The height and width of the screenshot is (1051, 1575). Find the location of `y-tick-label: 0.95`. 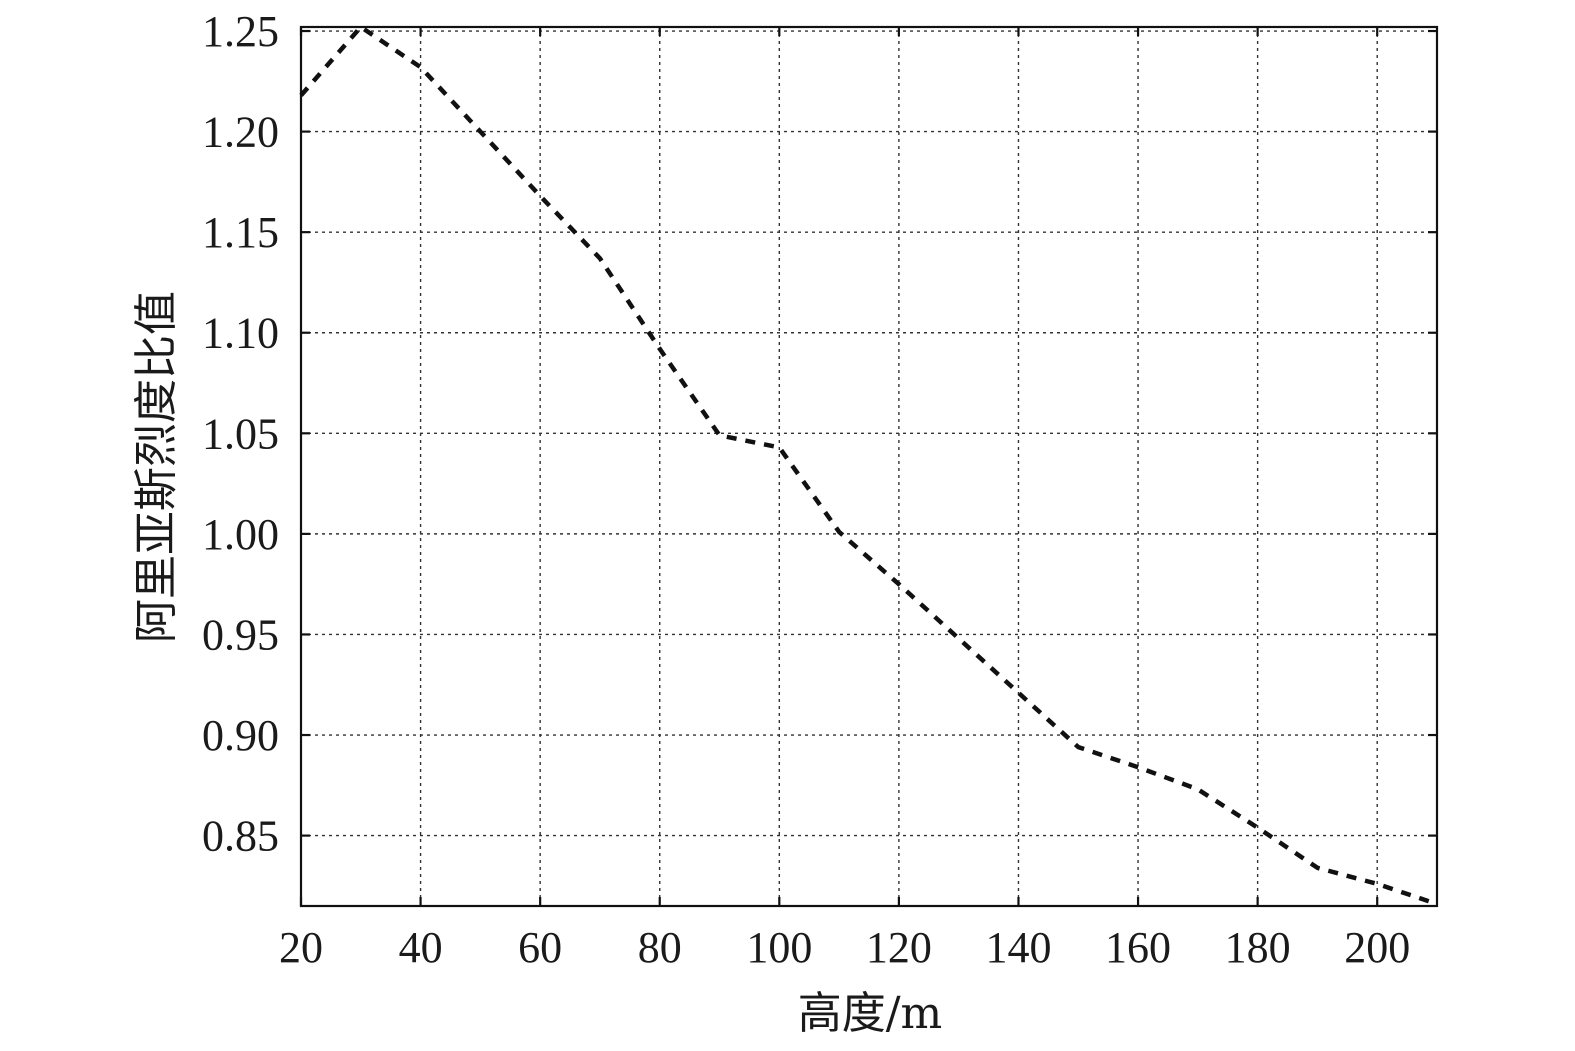

y-tick-label: 0.95 is located at coordinates (240, 634).